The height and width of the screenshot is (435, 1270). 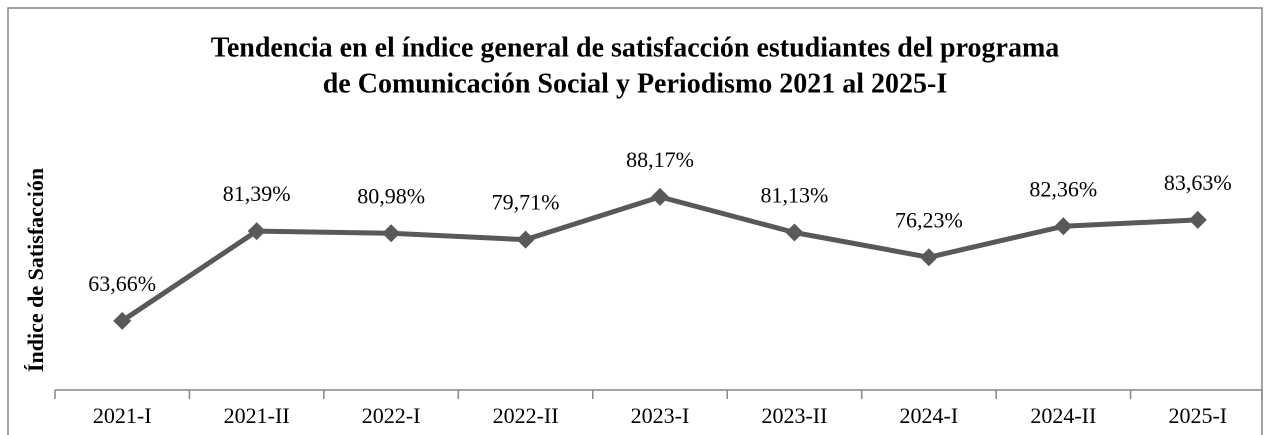 What do you see at coordinates (1197, 415) in the screenshot?
I see `x-tick-label: 2025-I` at bounding box center [1197, 415].